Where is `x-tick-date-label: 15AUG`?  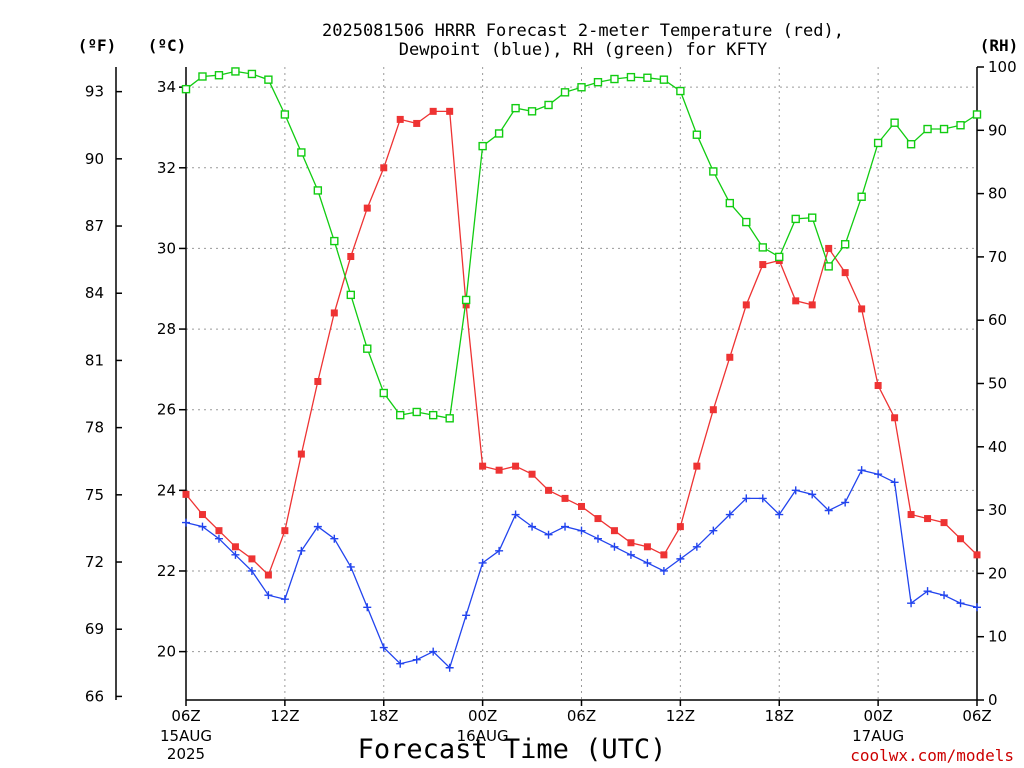 x-tick-date-label: 15AUG is located at coordinates (186, 736).